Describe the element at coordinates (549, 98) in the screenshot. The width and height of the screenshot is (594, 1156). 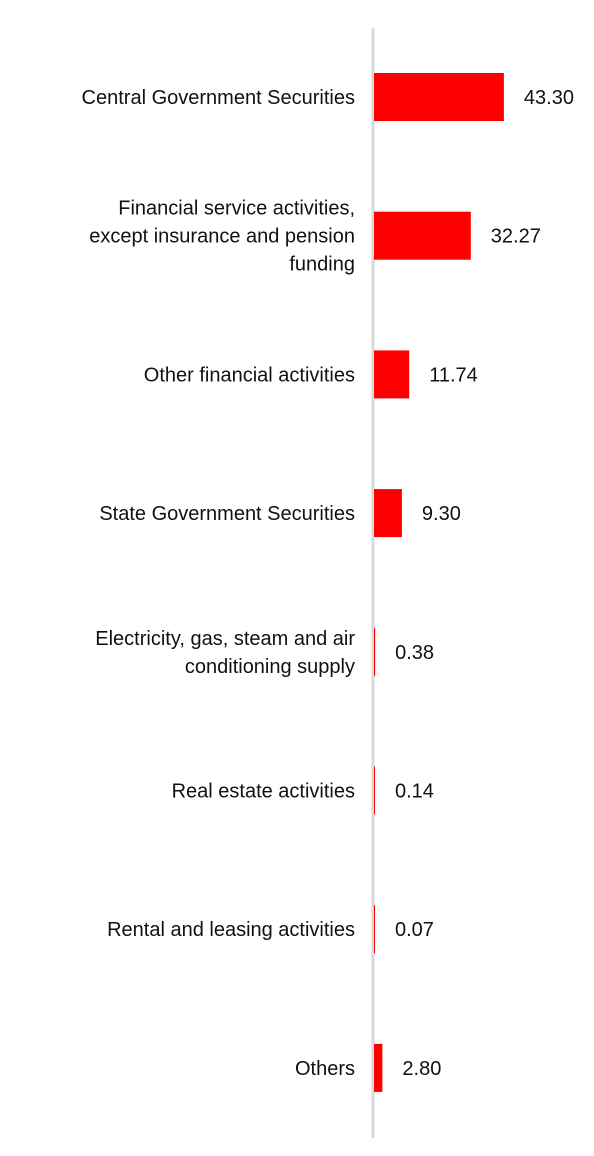
I see `value-label-0: 43.30` at that location.